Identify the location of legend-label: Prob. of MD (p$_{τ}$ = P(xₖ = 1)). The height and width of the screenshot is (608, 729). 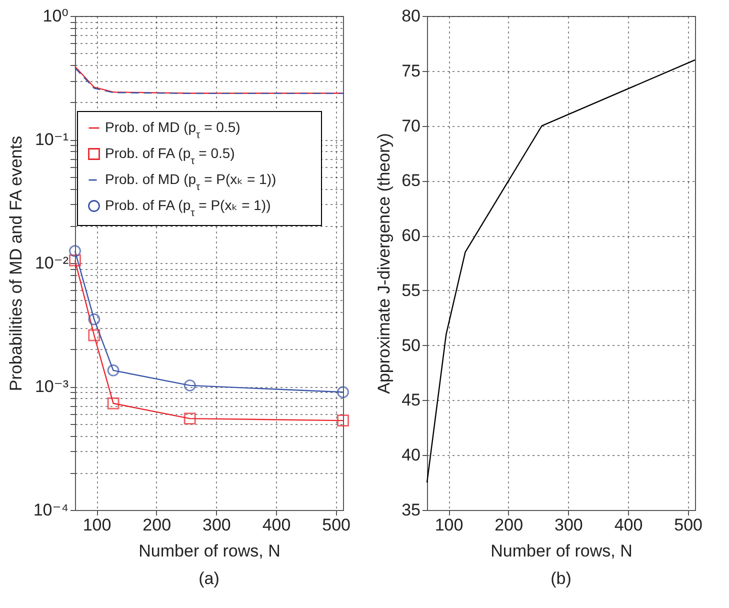
(190, 182).